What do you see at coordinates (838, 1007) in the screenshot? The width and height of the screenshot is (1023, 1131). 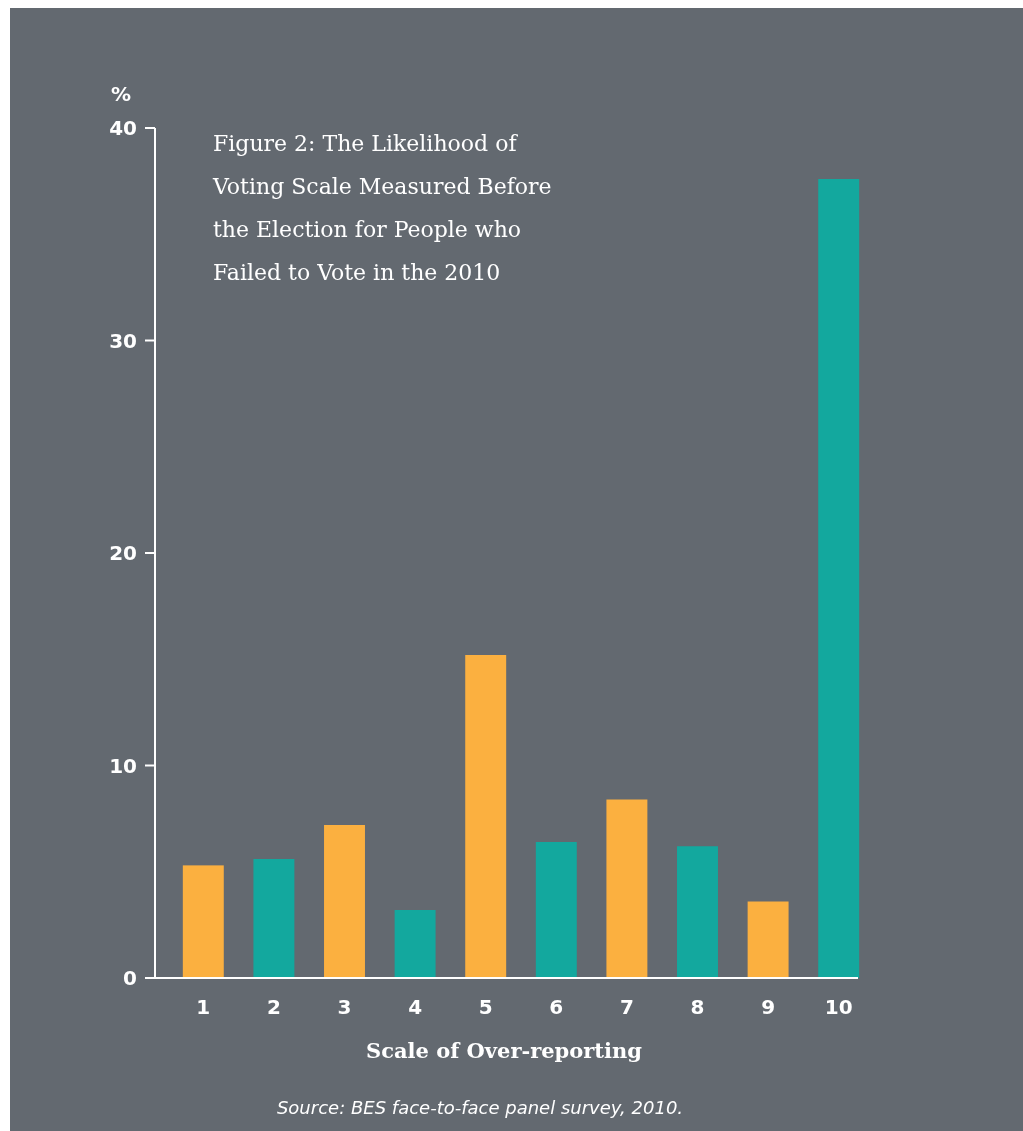 I see `x-tick-label: 10` at bounding box center [838, 1007].